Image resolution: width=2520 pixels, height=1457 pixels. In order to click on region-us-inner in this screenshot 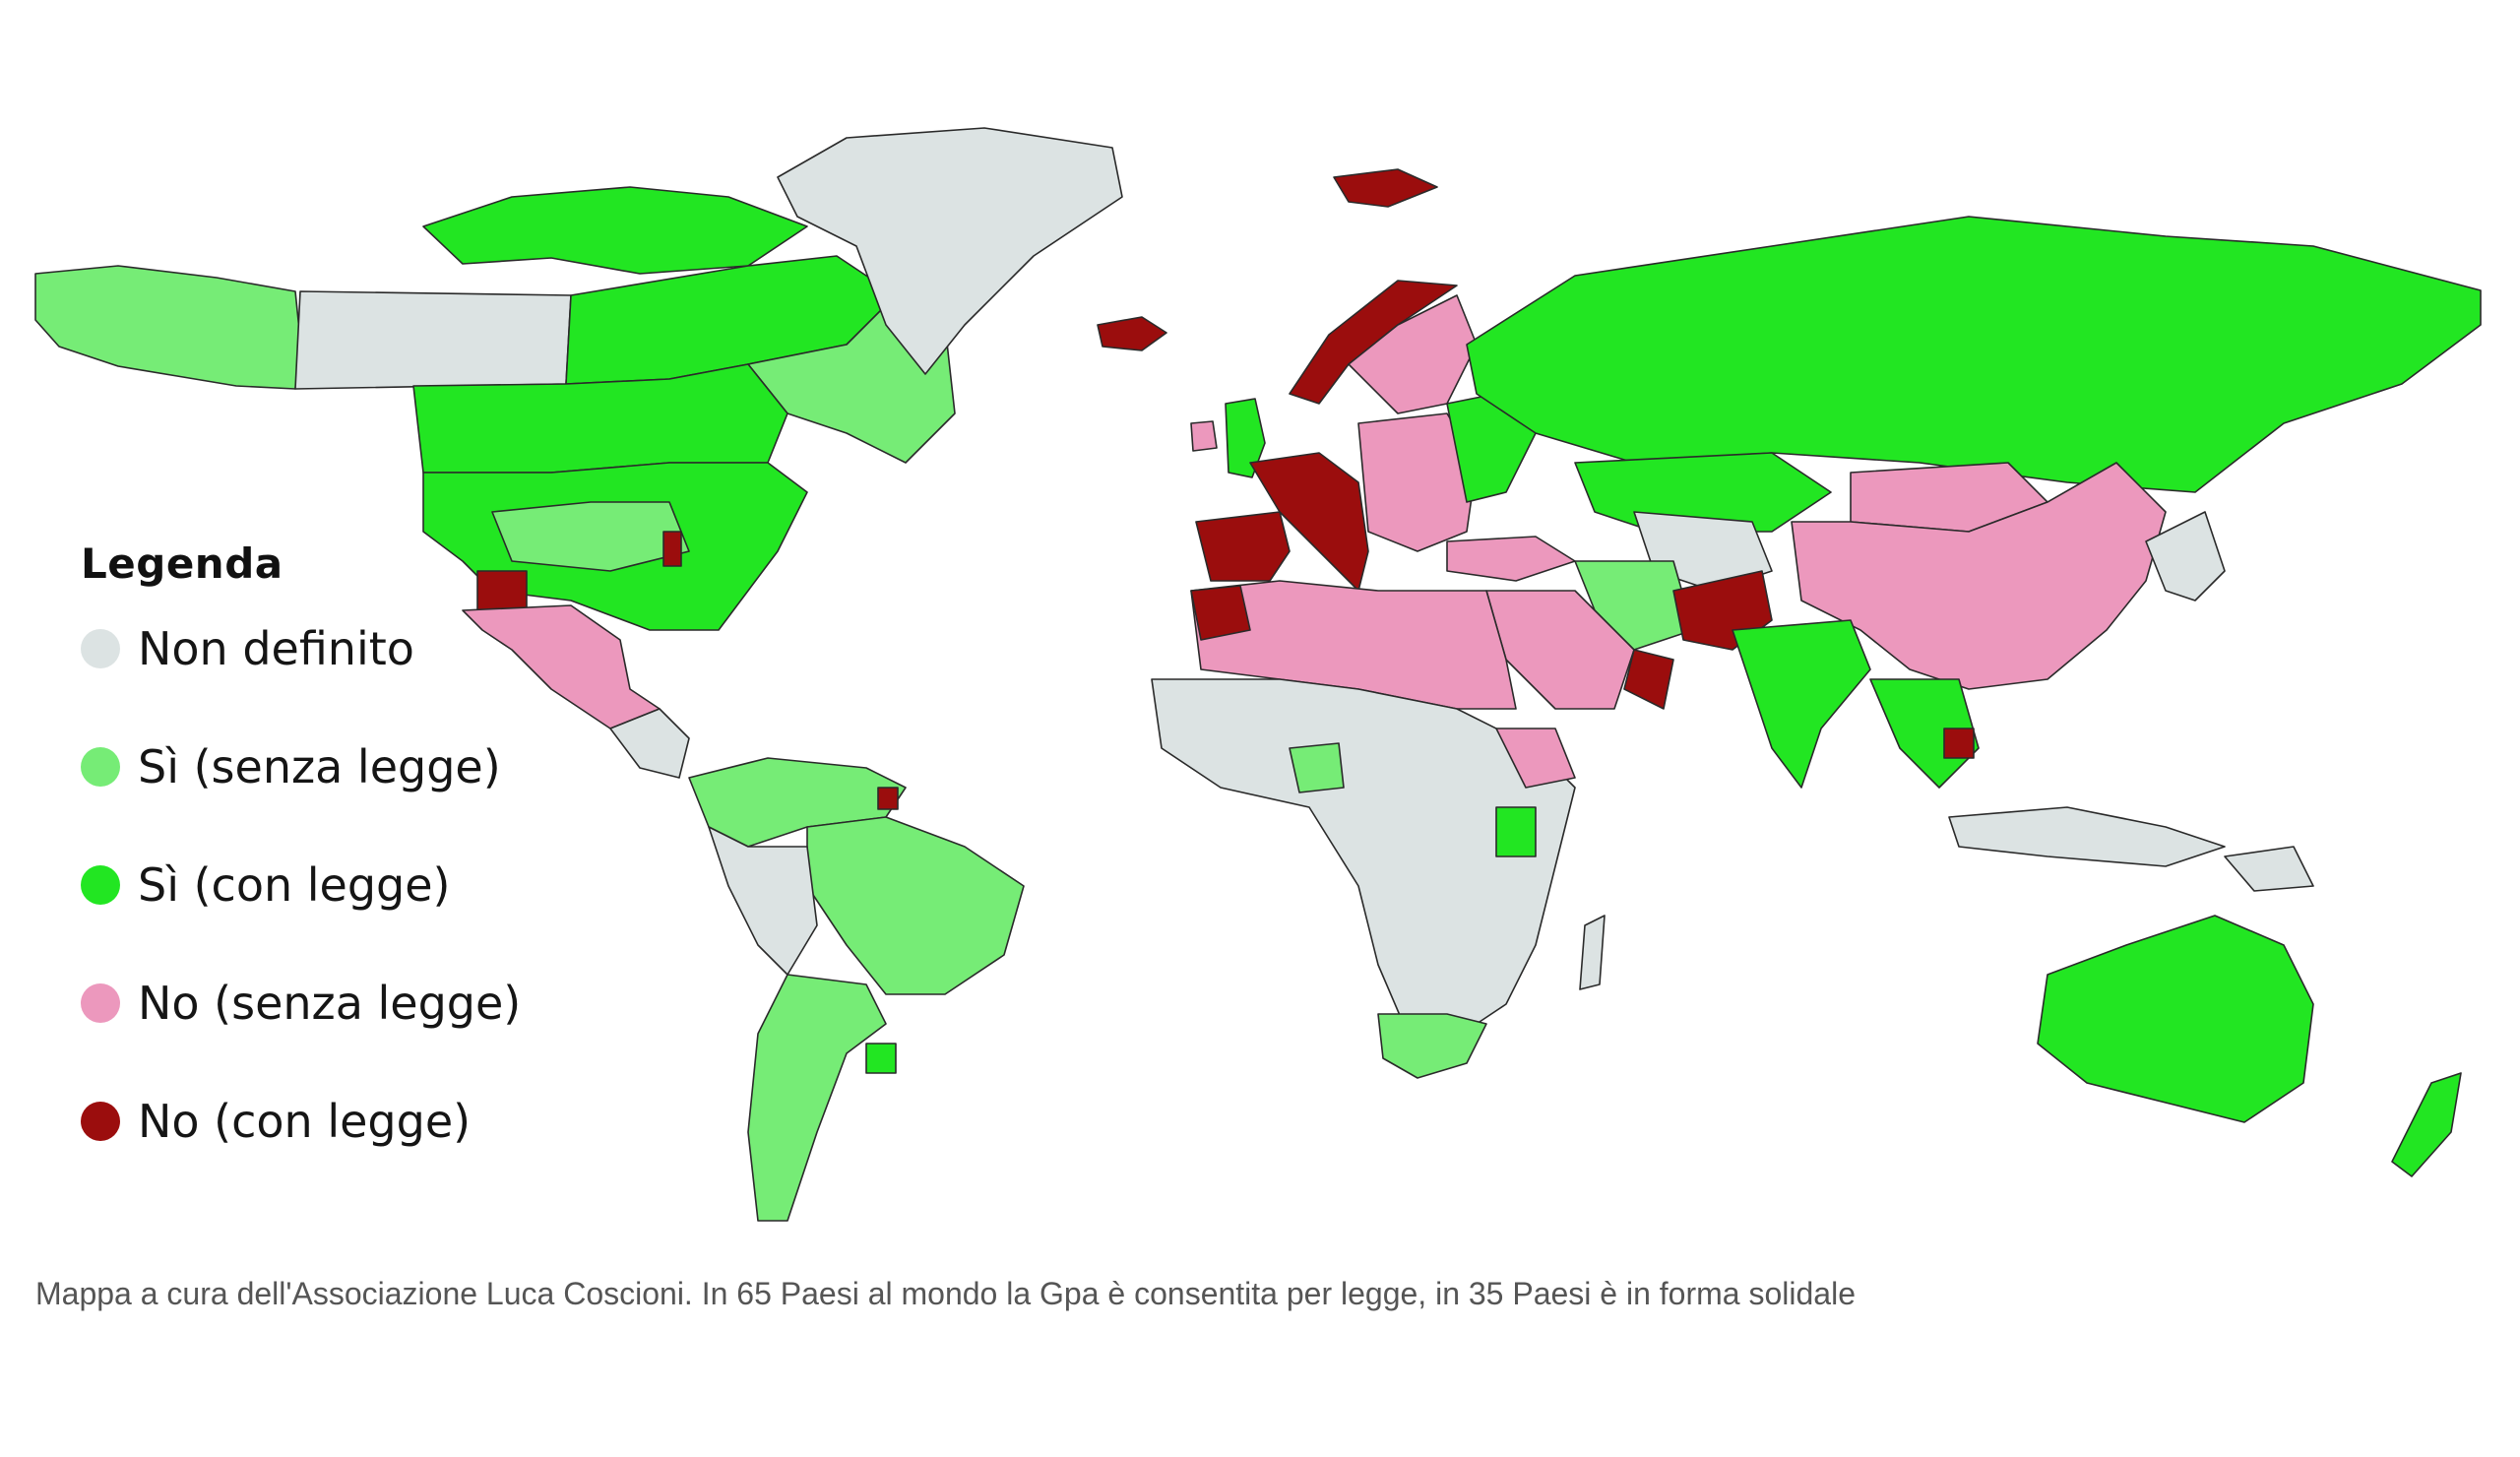, I will do `click(590, 536)`.